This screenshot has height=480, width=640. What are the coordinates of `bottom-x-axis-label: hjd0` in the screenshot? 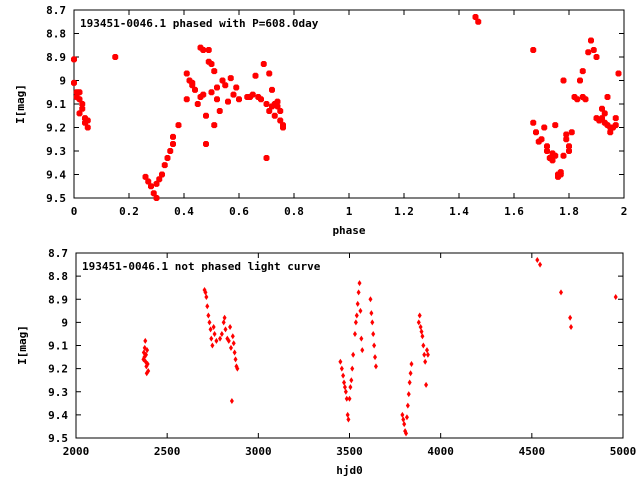 It's located at (349, 470).